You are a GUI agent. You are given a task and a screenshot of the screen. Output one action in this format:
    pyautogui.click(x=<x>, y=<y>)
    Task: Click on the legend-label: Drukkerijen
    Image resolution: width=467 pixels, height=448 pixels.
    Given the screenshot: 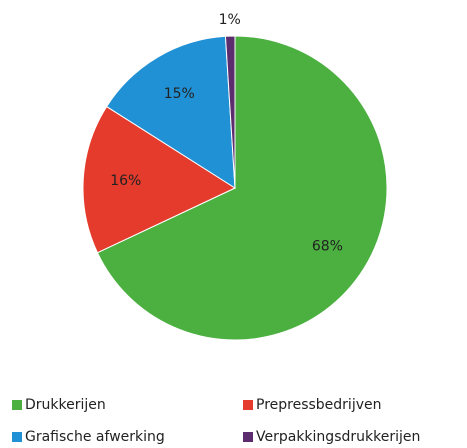 What is the action you would take?
    pyautogui.click(x=65, y=405)
    